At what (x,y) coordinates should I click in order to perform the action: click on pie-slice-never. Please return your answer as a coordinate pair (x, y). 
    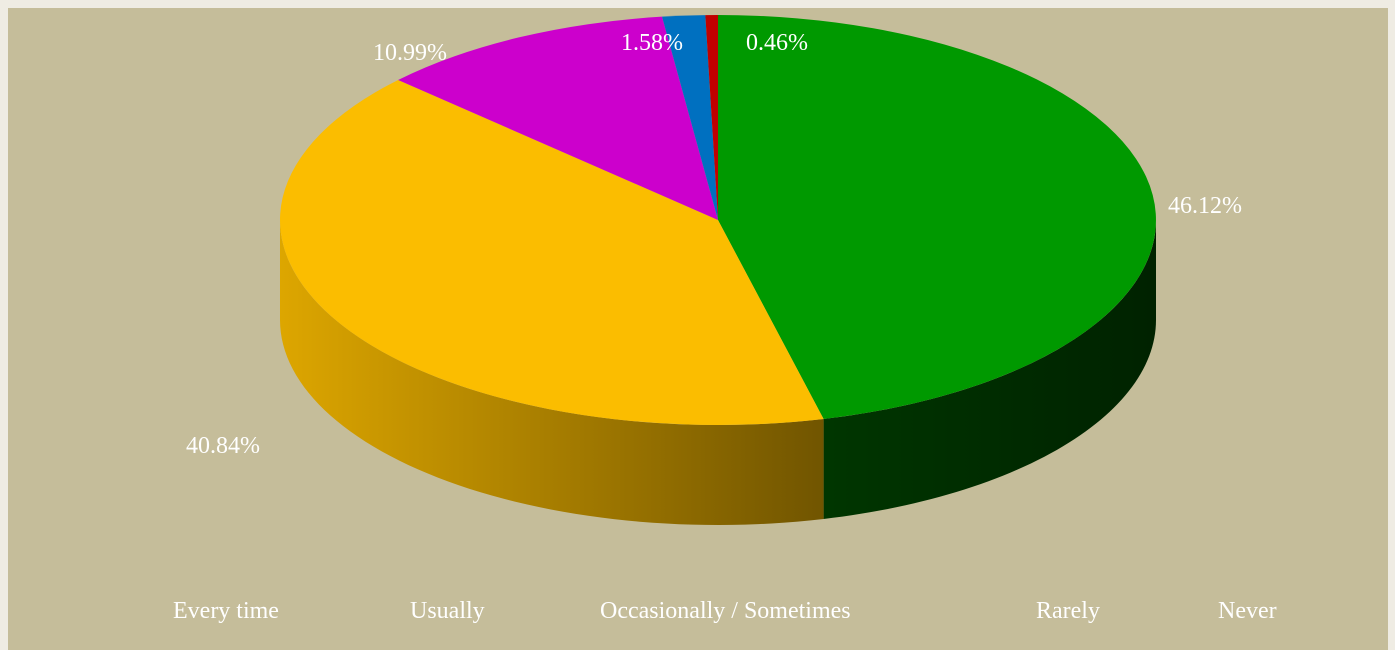
    Looking at the image, I should click on (711, 117).